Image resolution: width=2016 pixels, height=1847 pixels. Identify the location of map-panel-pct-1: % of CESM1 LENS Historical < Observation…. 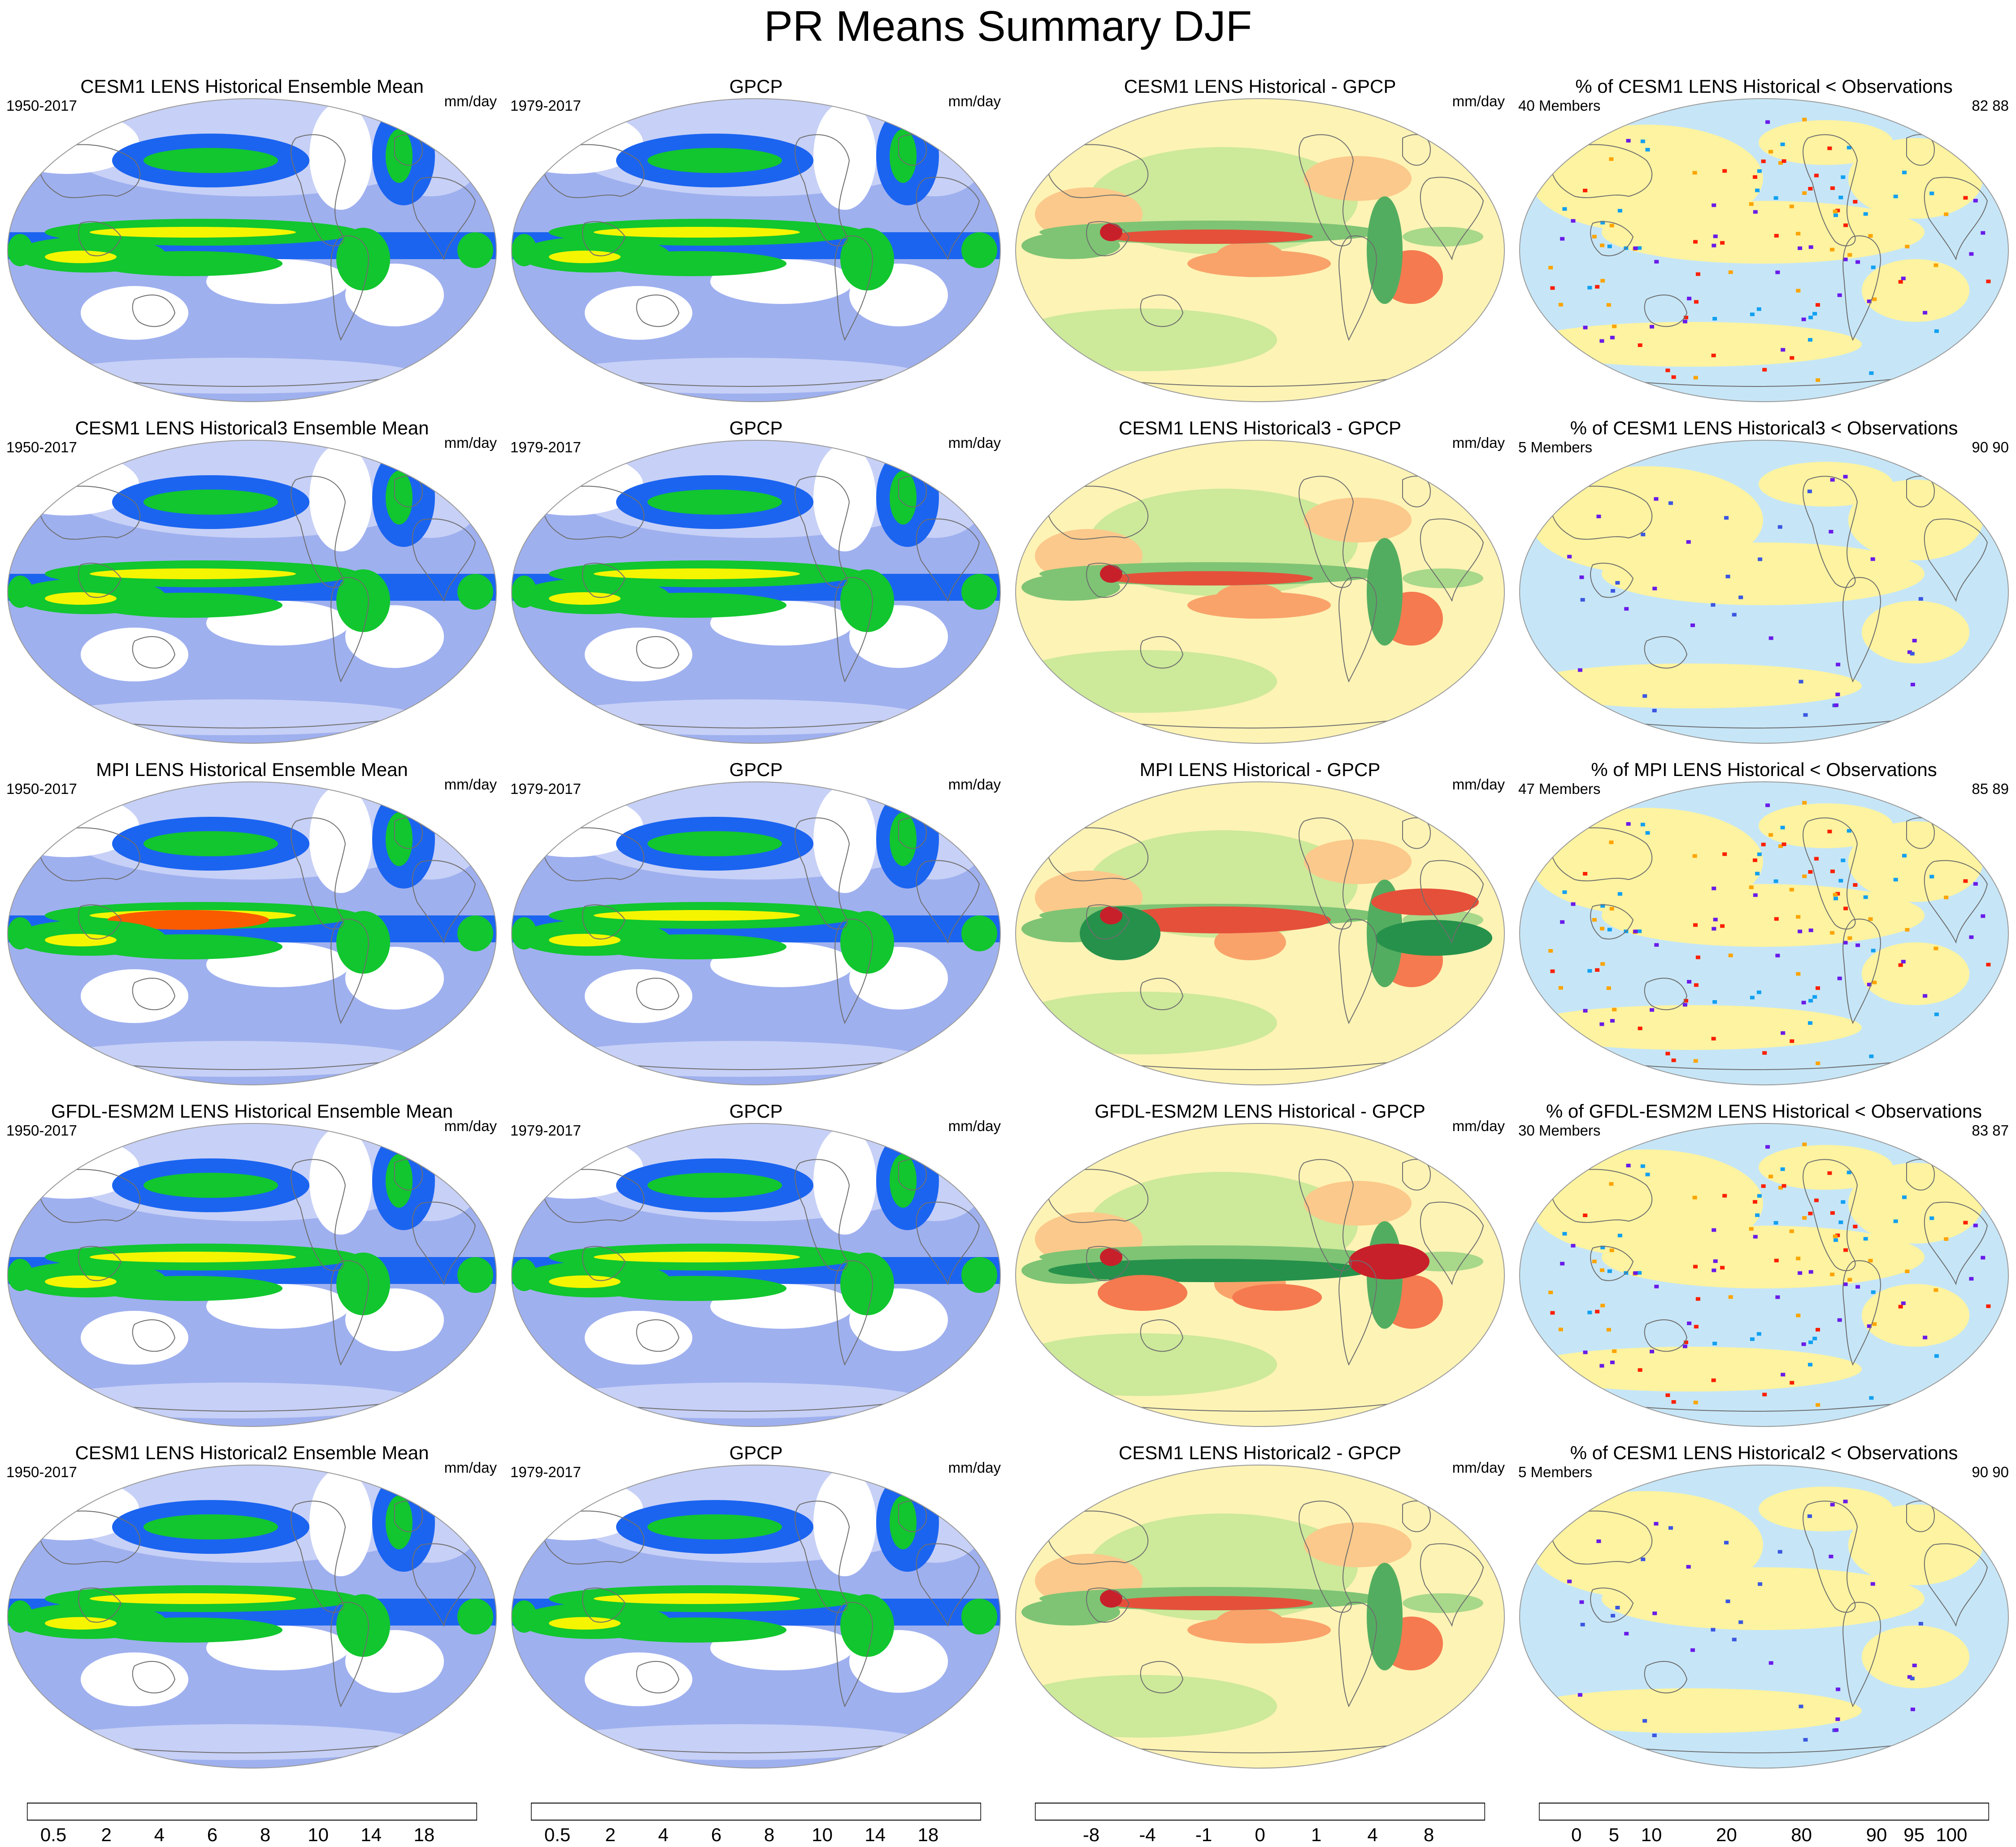
(1764, 246).